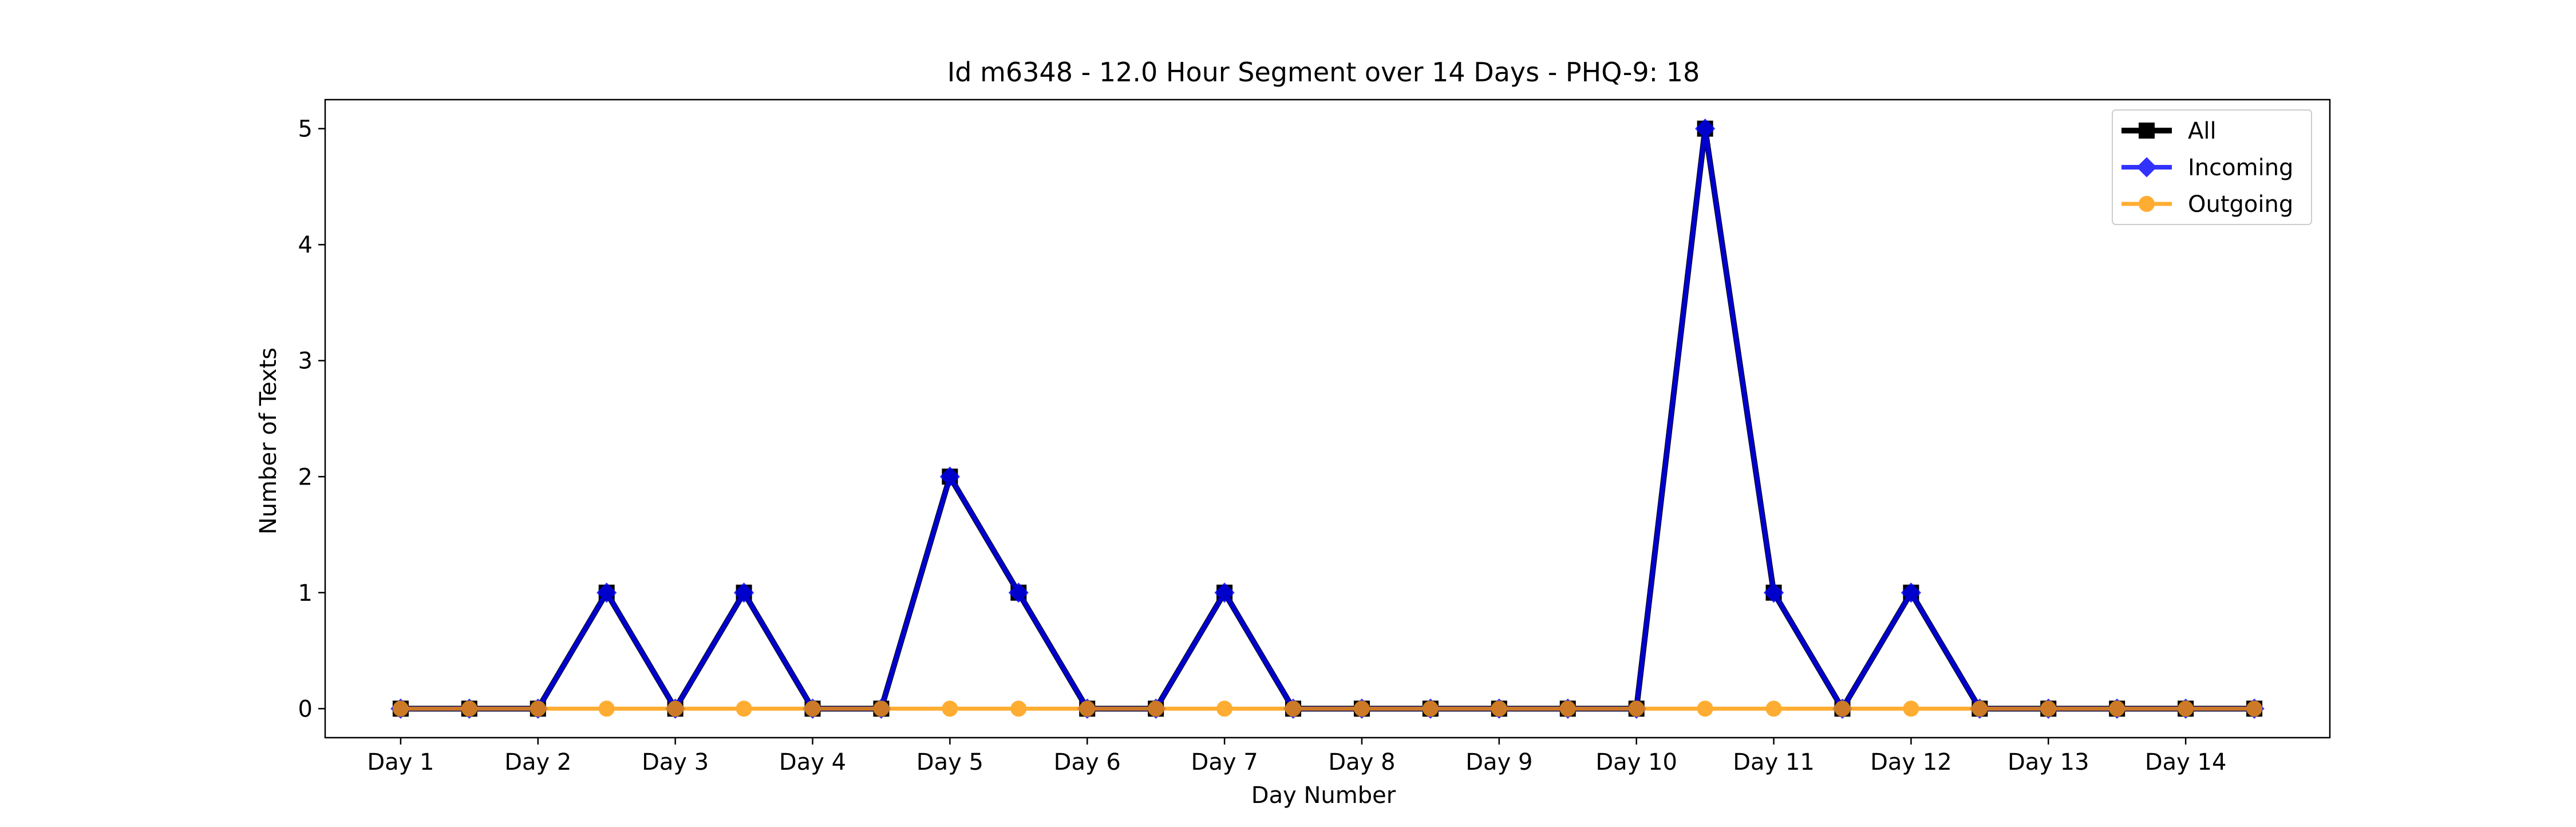  What do you see at coordinates (537, 762) in the screenshot?
I see `x-tick-label: Day 2` at bounding box center [537, 762].